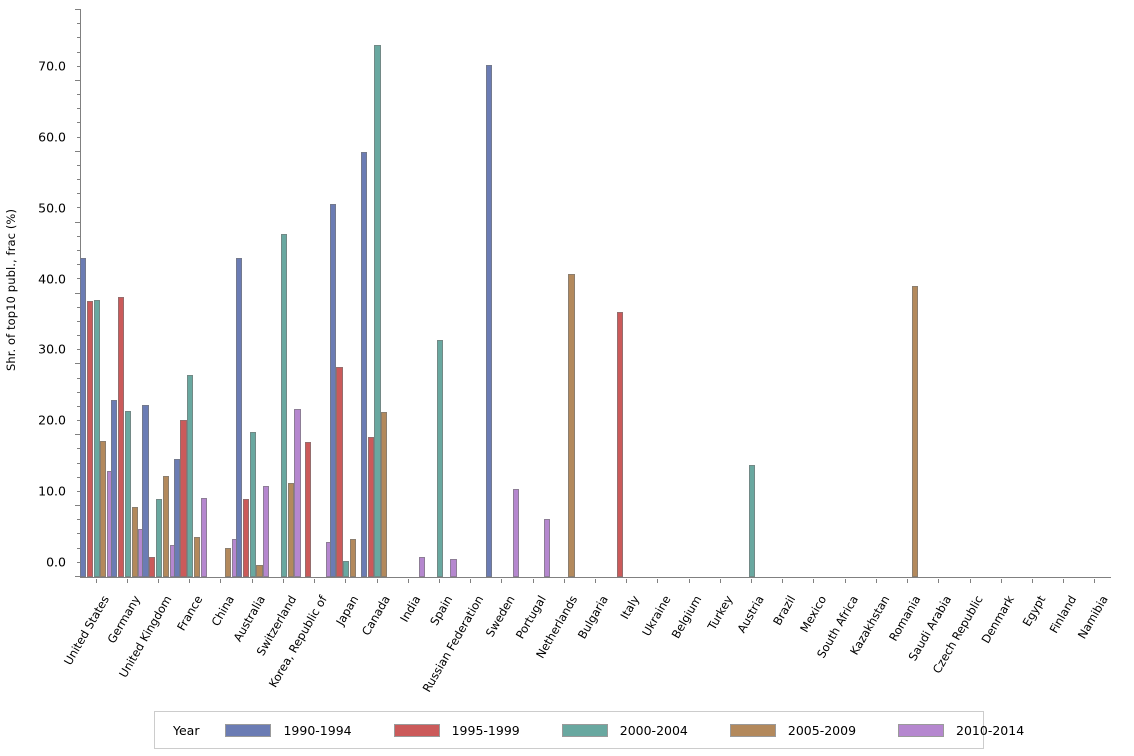  What do you see at coordinates (63, 566) in the screenshot?
I see `y-tick-major: 0.0` at bounding box center [63, 566].